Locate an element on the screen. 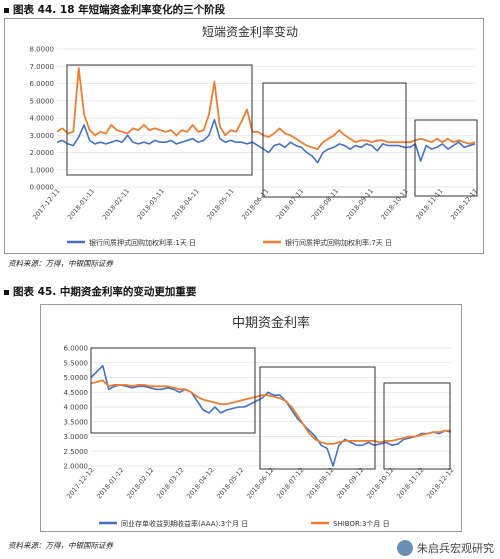 The image size is (500, 559). y-tick-label: 2.5000 is located at coordinates (76, 452).